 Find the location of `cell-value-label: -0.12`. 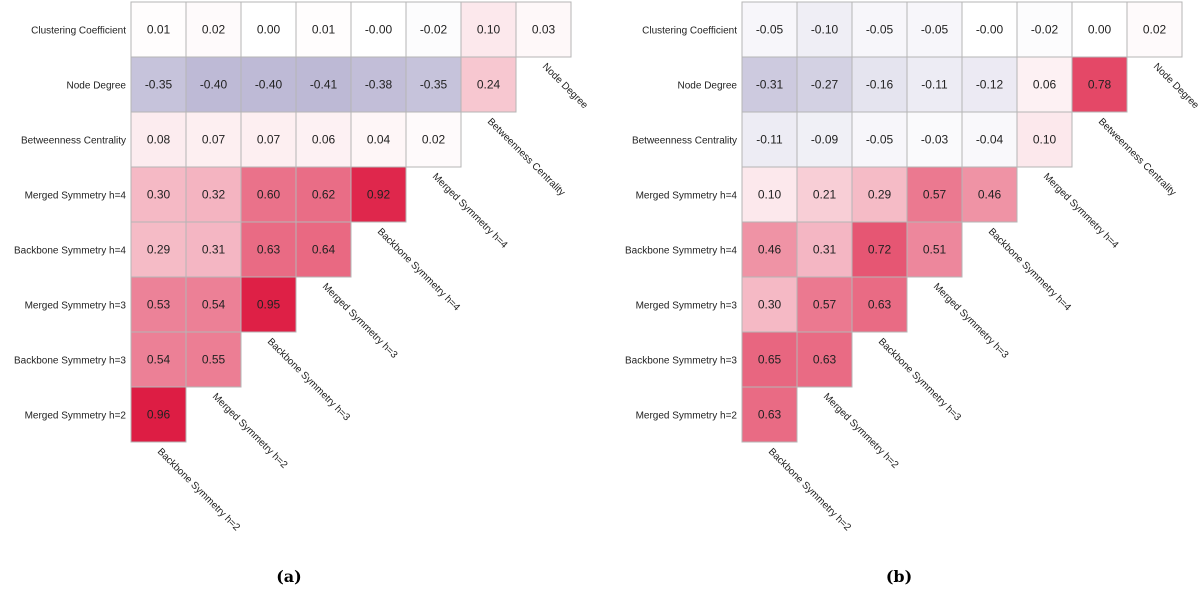

cell-value-label: -0.12 is located at coordinates (990, 85).